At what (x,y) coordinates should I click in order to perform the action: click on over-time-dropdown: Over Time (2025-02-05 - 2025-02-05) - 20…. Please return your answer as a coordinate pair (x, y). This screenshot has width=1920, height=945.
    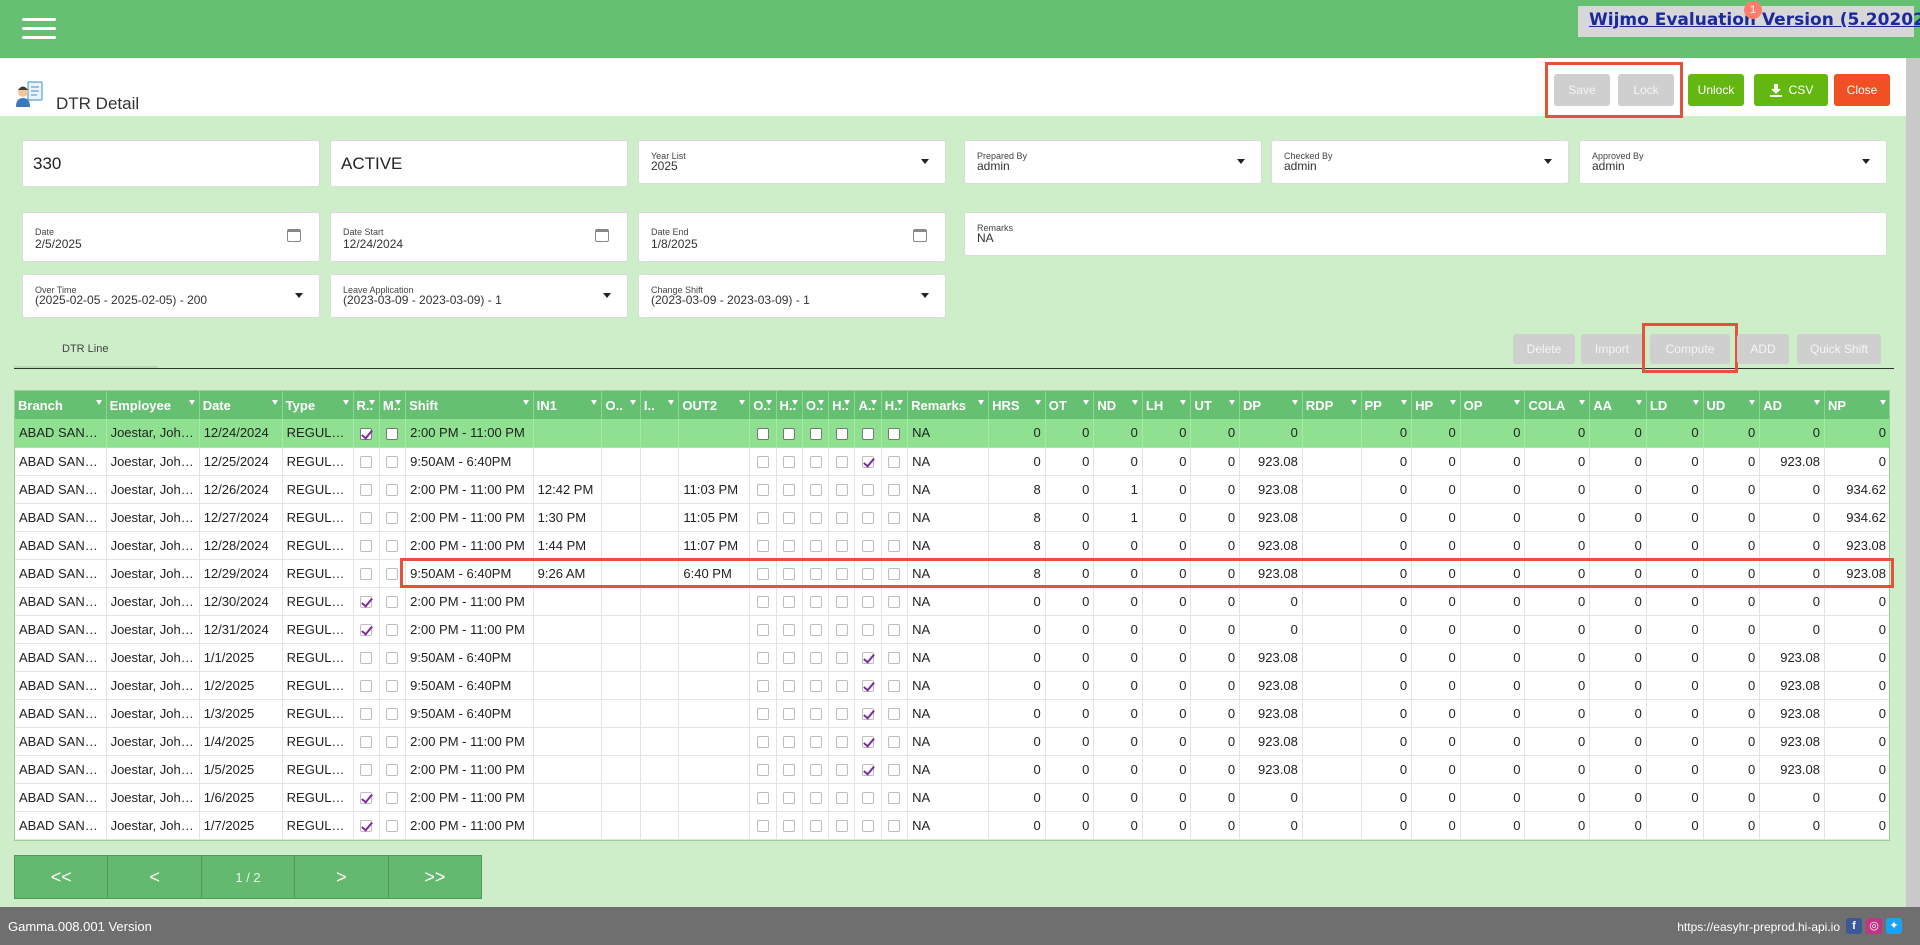
    Looking at the image, I should click on (171, 296).